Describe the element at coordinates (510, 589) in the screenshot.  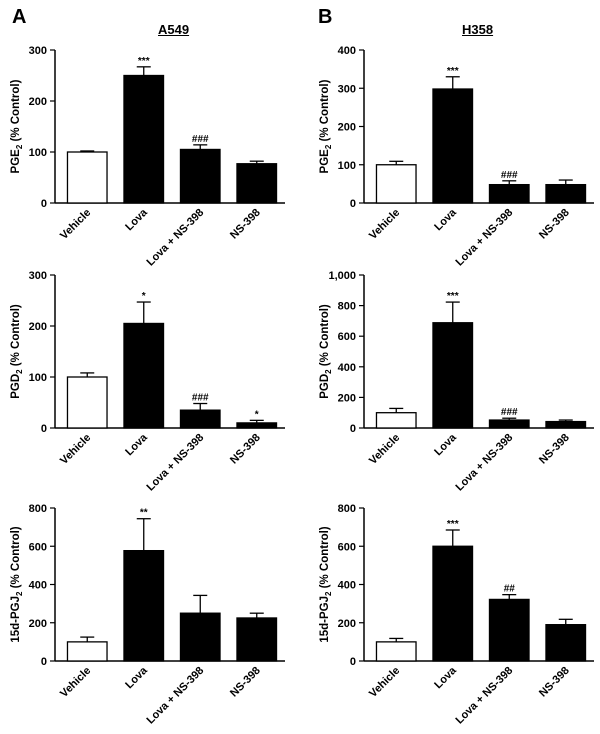
I see `significance-label: ##` at that location.